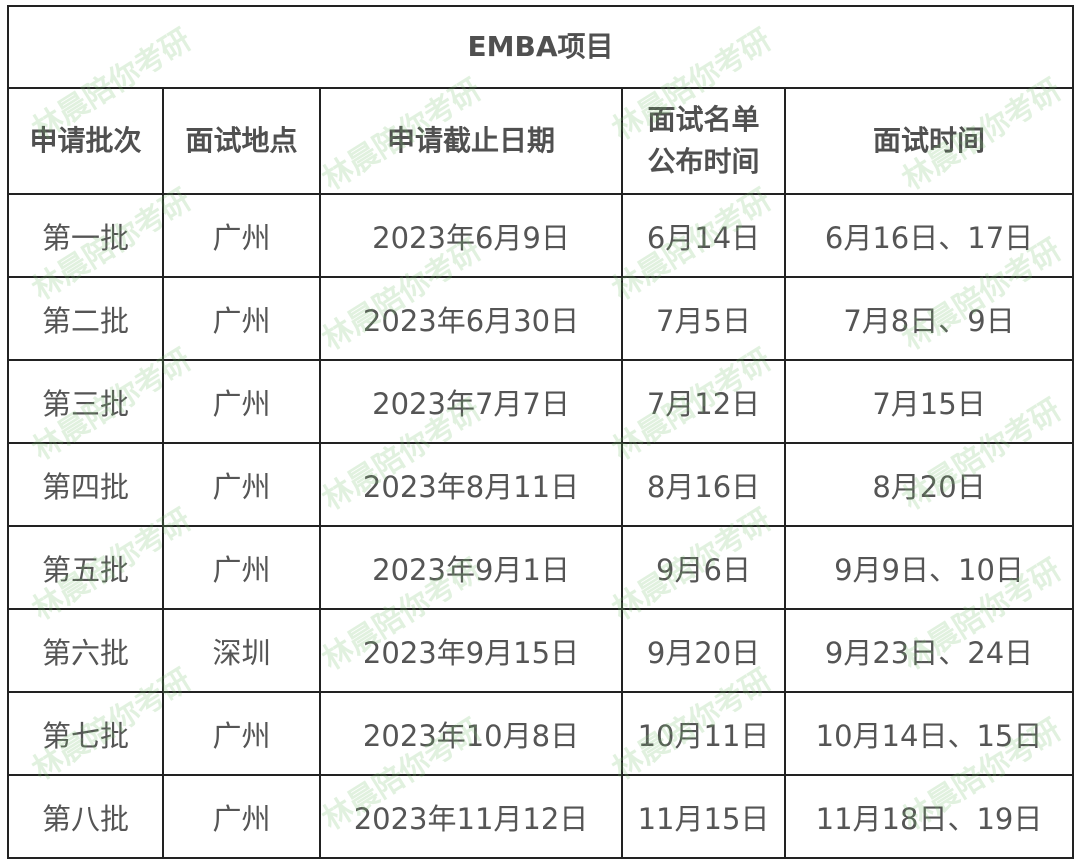  What do you see at coordinates (471, 401) in the screenshot?
I see `cell-deadline: 2023年7月7日` at bounding box center [471, 401].